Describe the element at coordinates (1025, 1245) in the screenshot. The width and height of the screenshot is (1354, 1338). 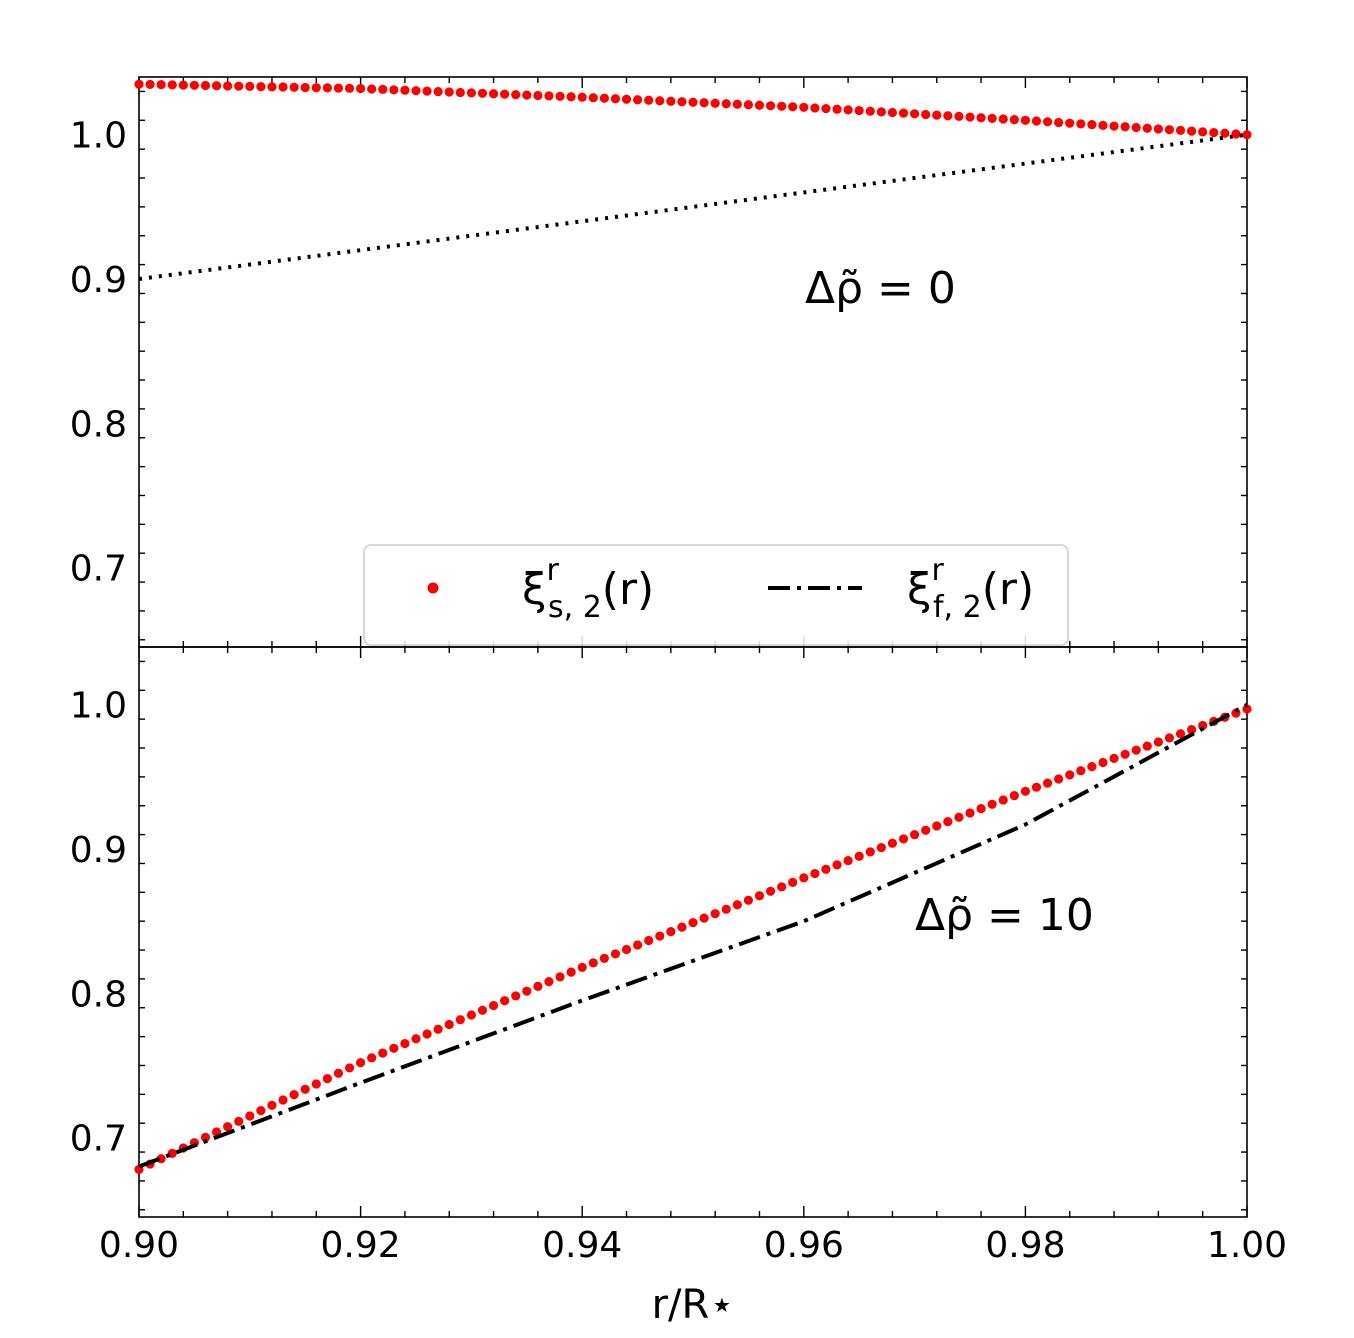
I see `x-tick-label: 0.98` at that location.